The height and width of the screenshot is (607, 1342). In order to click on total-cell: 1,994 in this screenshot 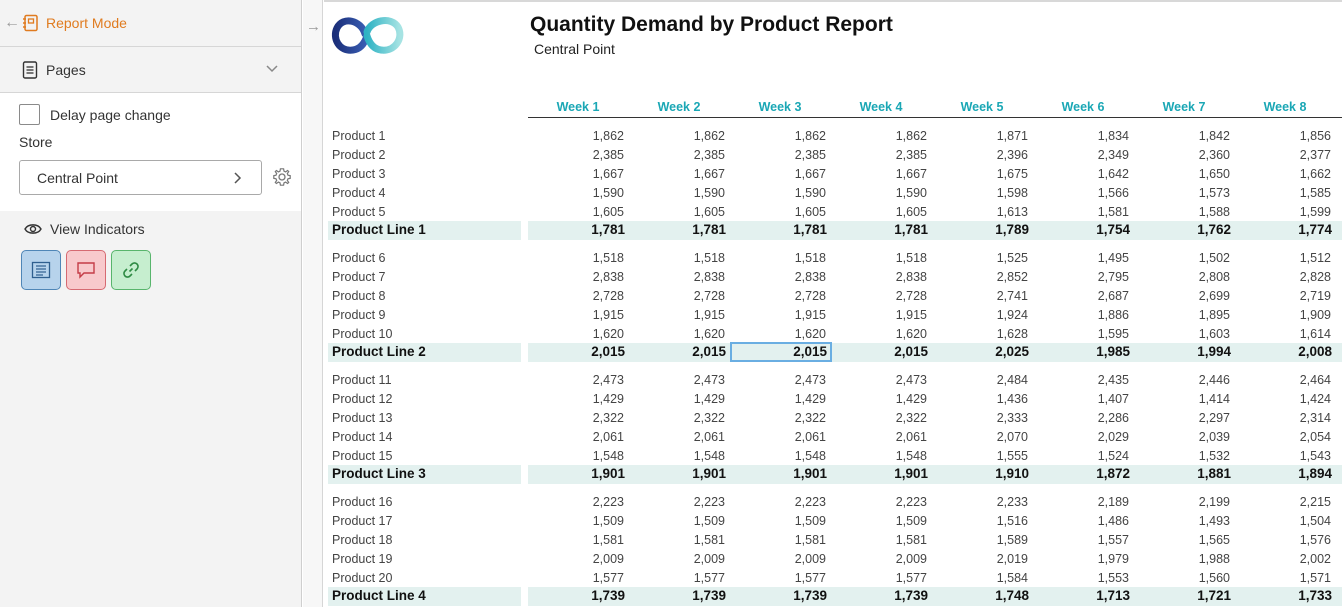, I will do `click(1214, 351)`.